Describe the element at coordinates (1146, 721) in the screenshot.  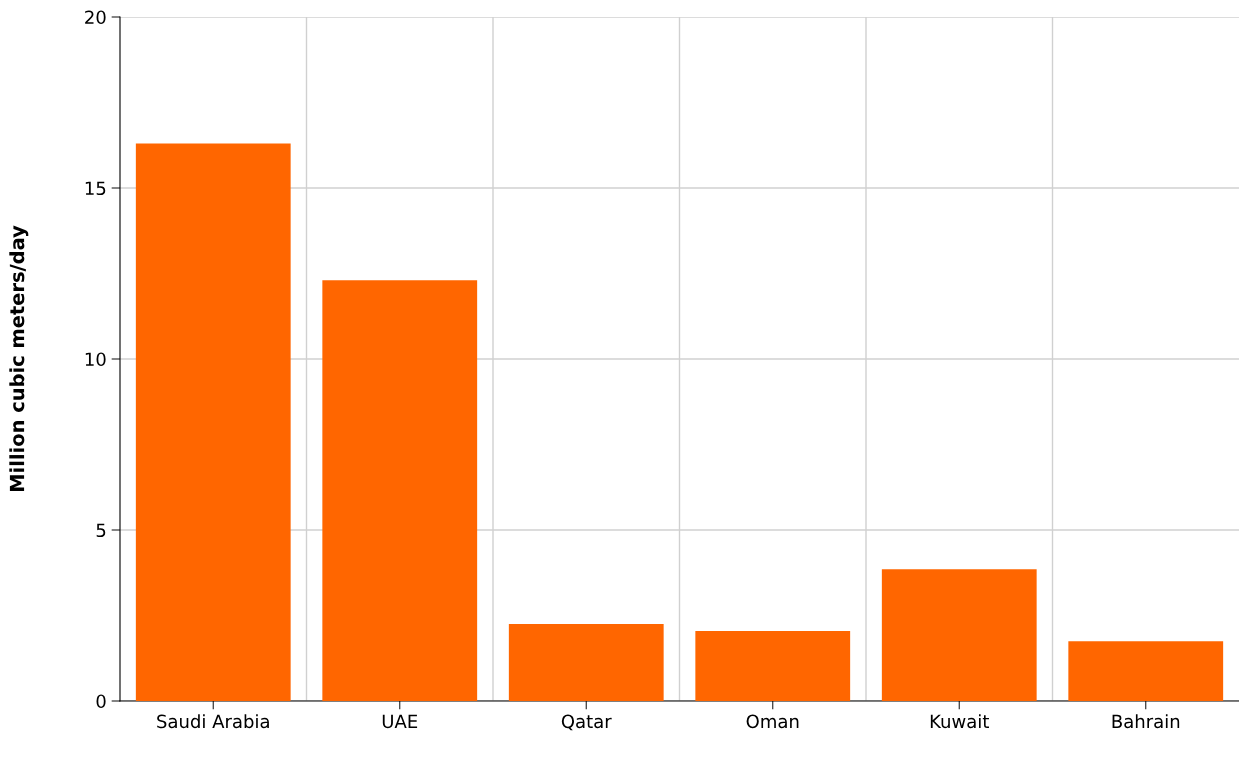
I see `x-tick-label: Bahrain` at that location.